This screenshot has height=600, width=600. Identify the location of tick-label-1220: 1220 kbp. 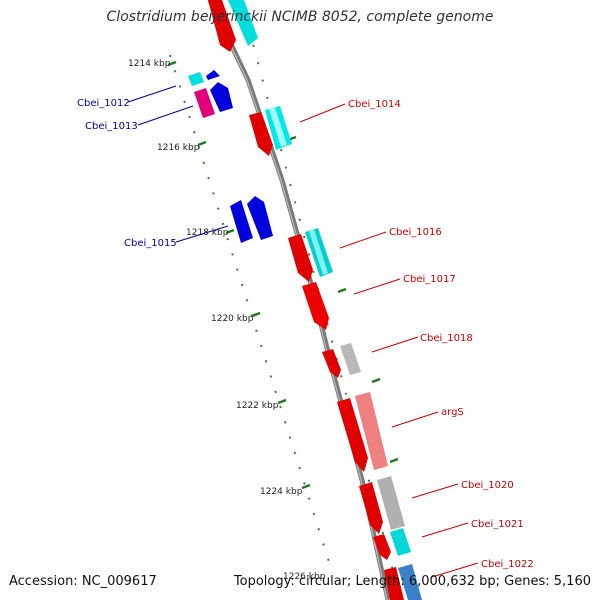
(232, 319).